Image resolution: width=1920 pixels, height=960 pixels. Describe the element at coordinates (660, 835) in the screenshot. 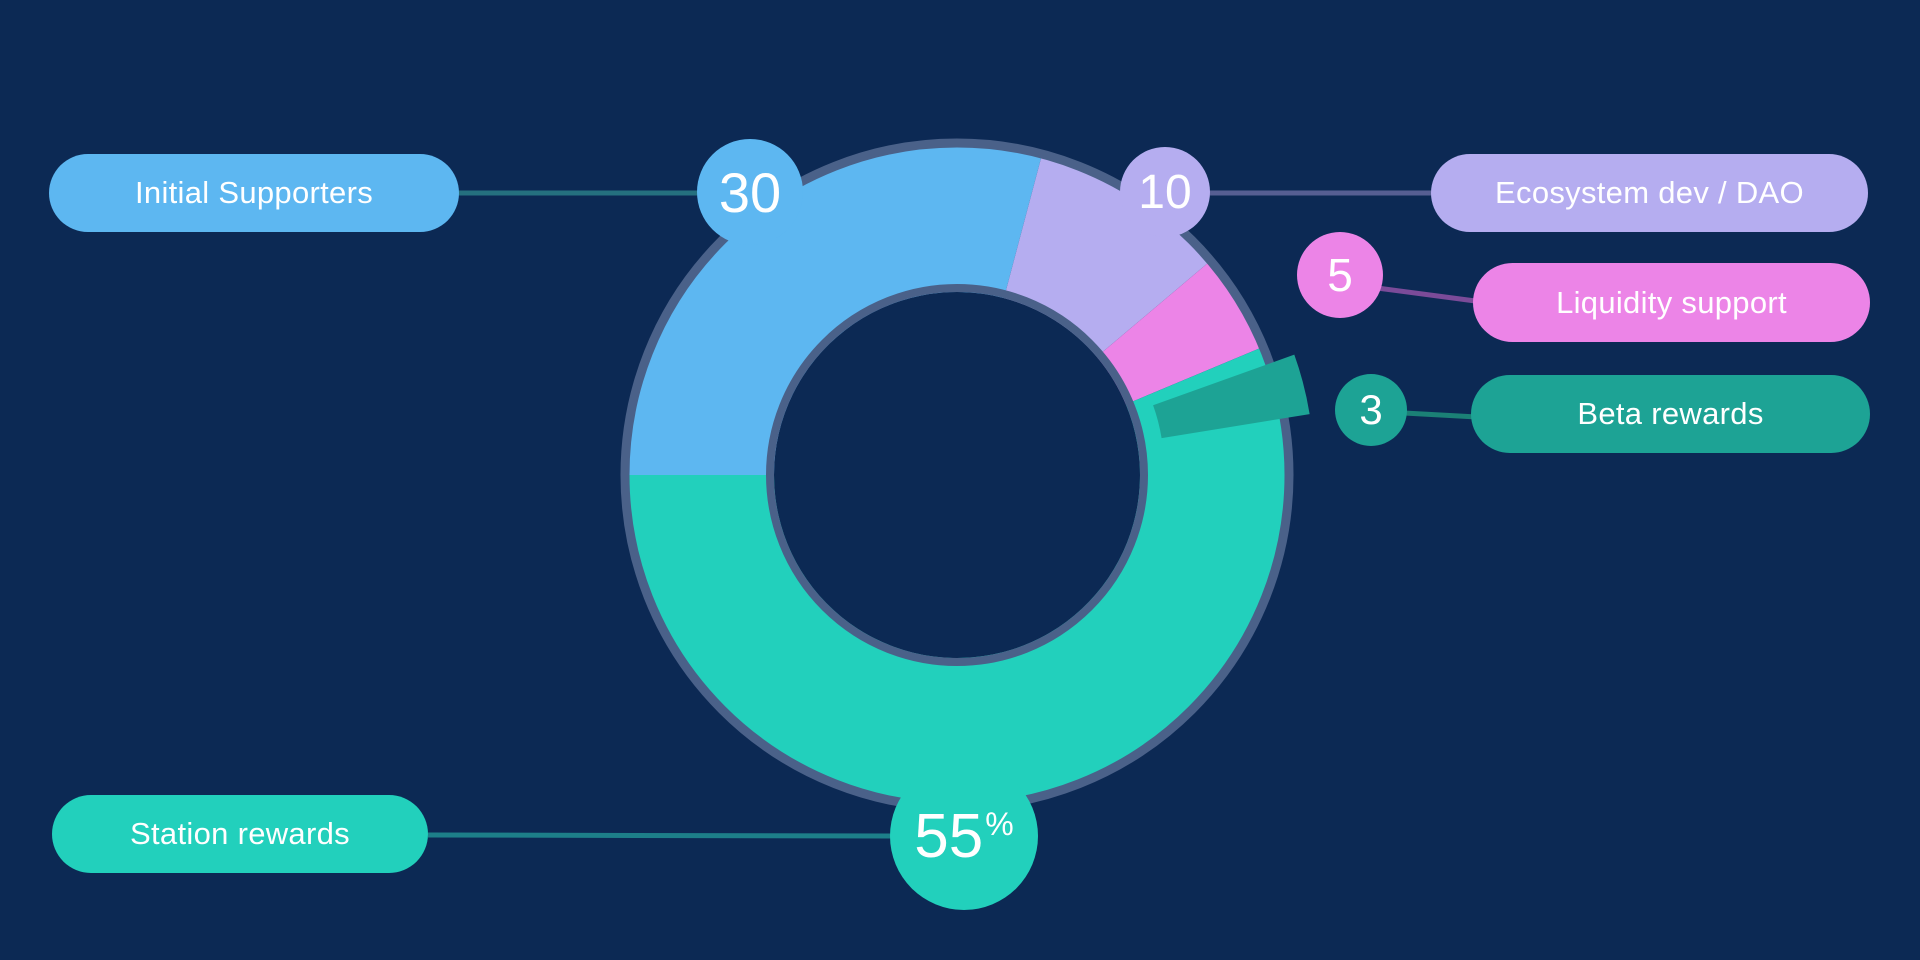

I see `connector-line-station-rewards` at that location.